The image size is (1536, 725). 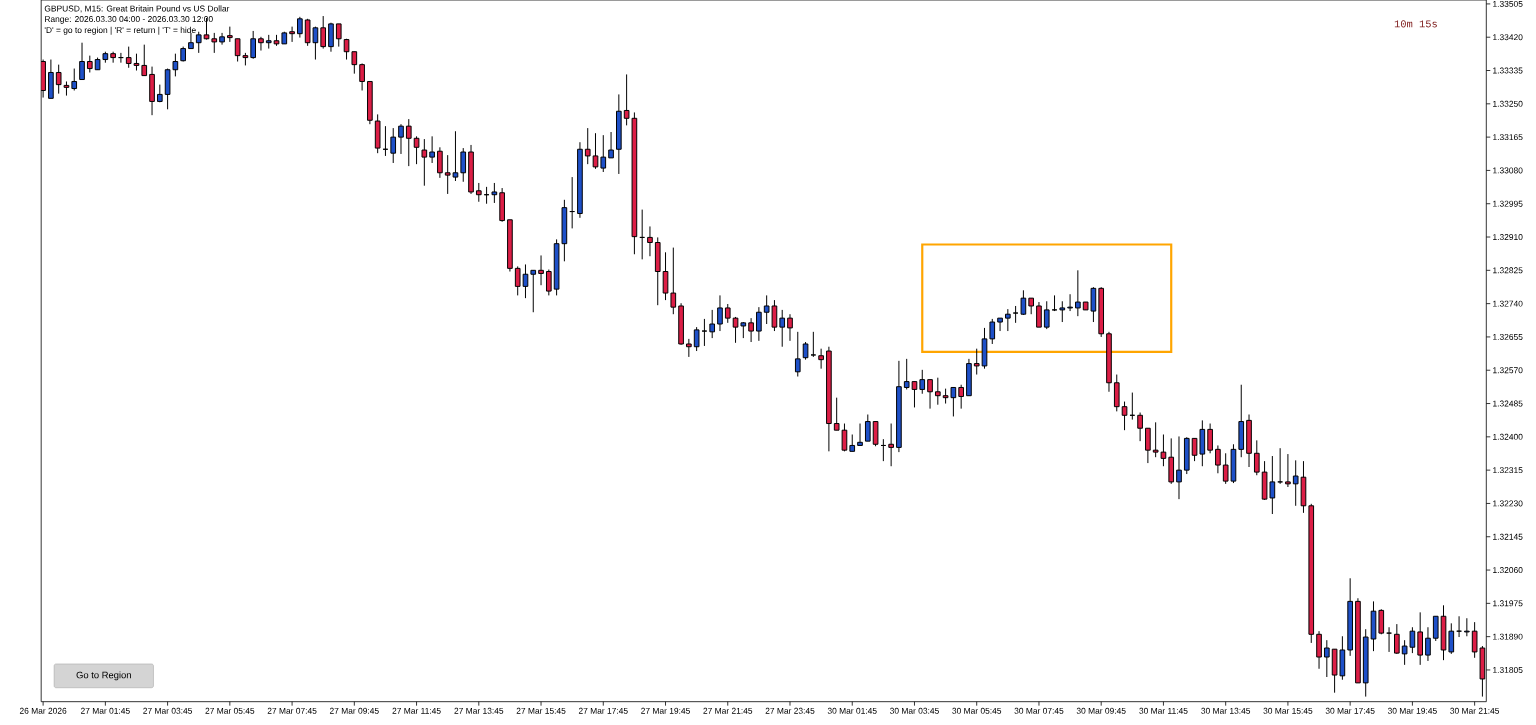 I want to click on x-tick-label: 27 Mar 07:45, so click(x=292, y=711).